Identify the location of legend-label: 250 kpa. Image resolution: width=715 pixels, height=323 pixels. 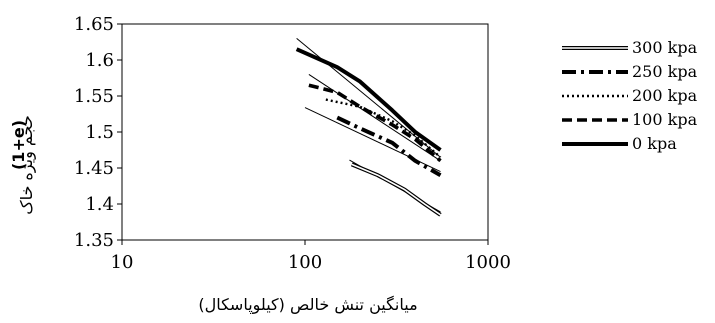
(665, 71).